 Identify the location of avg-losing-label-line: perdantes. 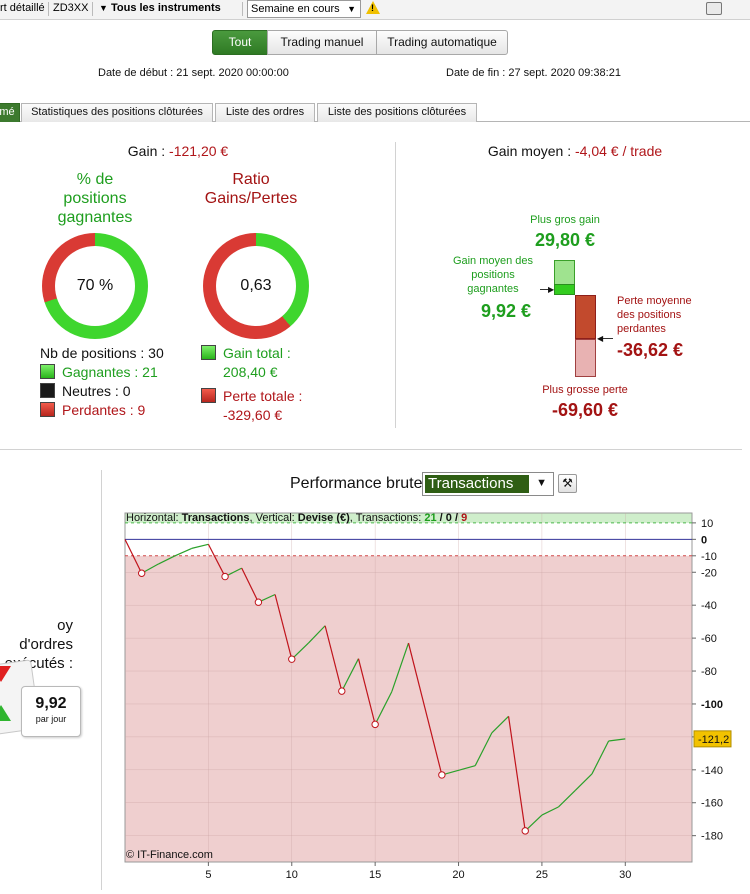
(641, 329).